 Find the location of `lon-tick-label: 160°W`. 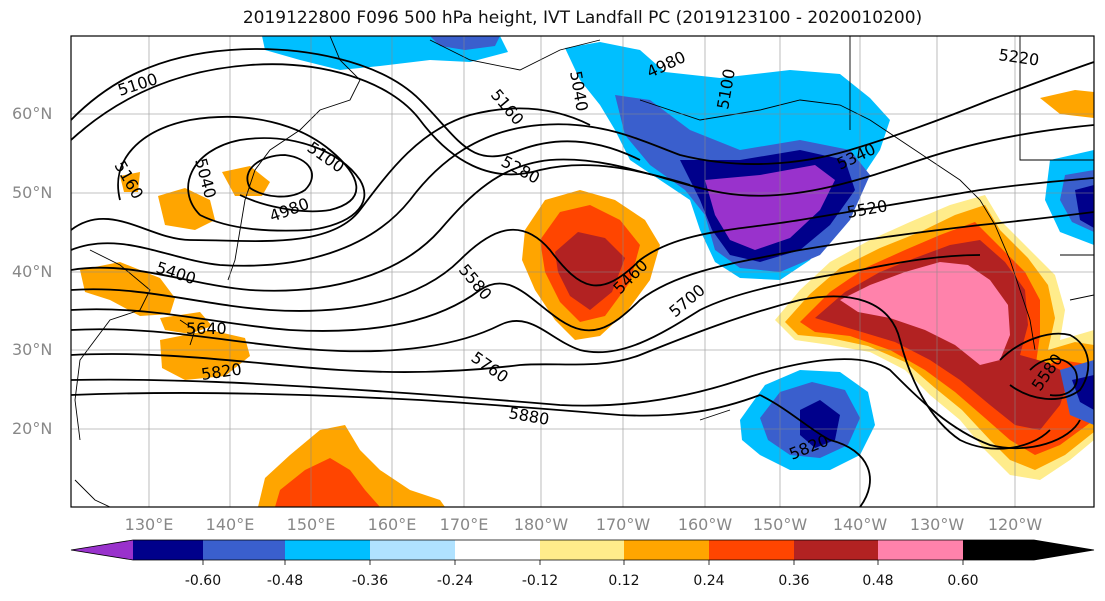

lon-tick-label: 160°W is located at coordinates (705, 524).